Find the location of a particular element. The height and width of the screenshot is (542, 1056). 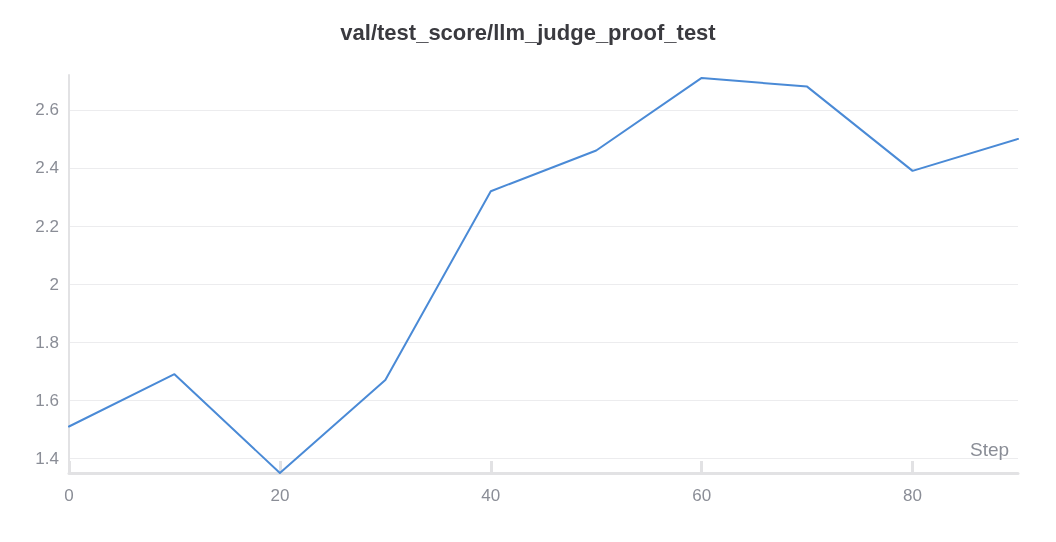

chart-title: val/test_score/llm_judge_proof_test is located at coordinates (528, 32).